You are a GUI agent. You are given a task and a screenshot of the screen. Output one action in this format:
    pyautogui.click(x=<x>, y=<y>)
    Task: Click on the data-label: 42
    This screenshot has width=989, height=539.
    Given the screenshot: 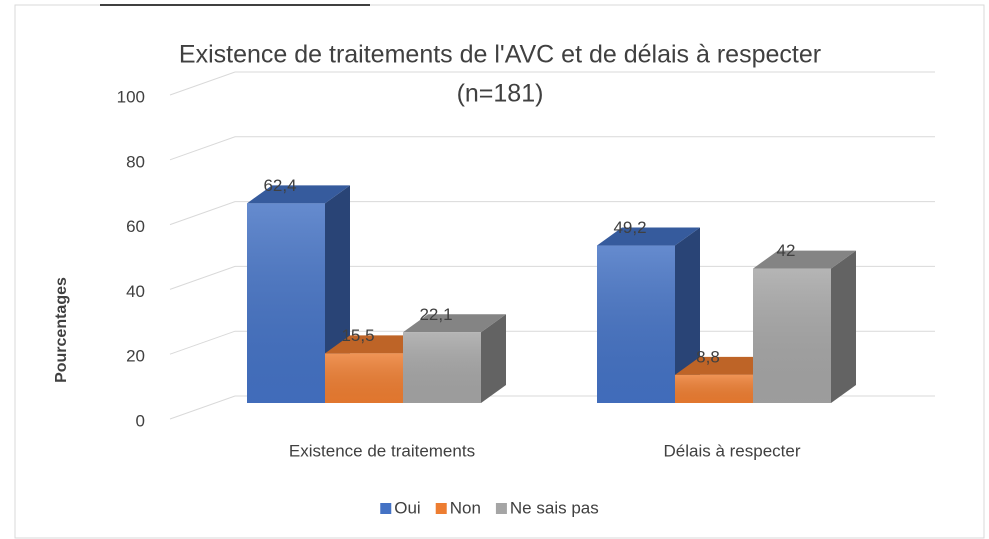 What is the action you would take?
    pyautogui.click(x=786, y=250)
    